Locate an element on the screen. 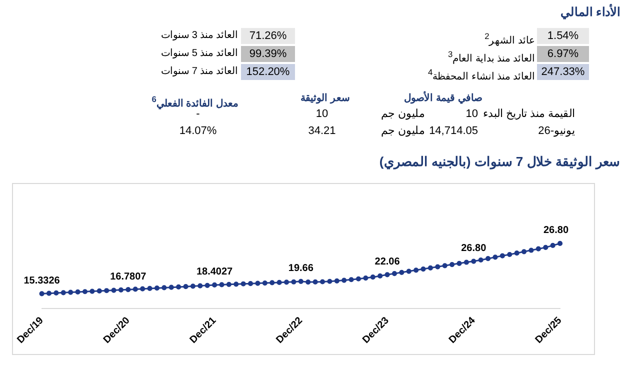 The width and height of the screenshot is (626, 367). data-label: 18.4027 is located at coordinates (215, 272).